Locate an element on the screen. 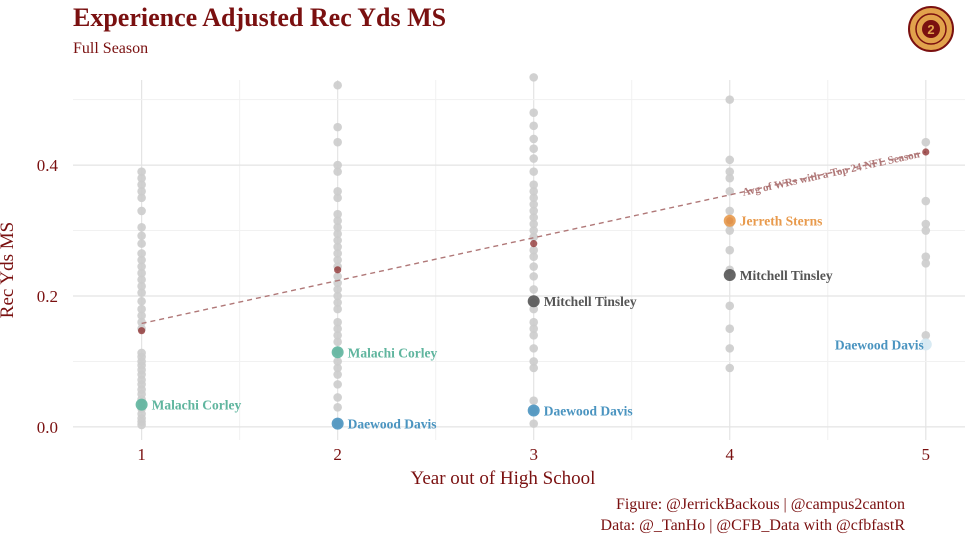 The image size is (975, 542). chart-title: Experience Adjusted Rec Yds MS is located at coordinates (260, 17).